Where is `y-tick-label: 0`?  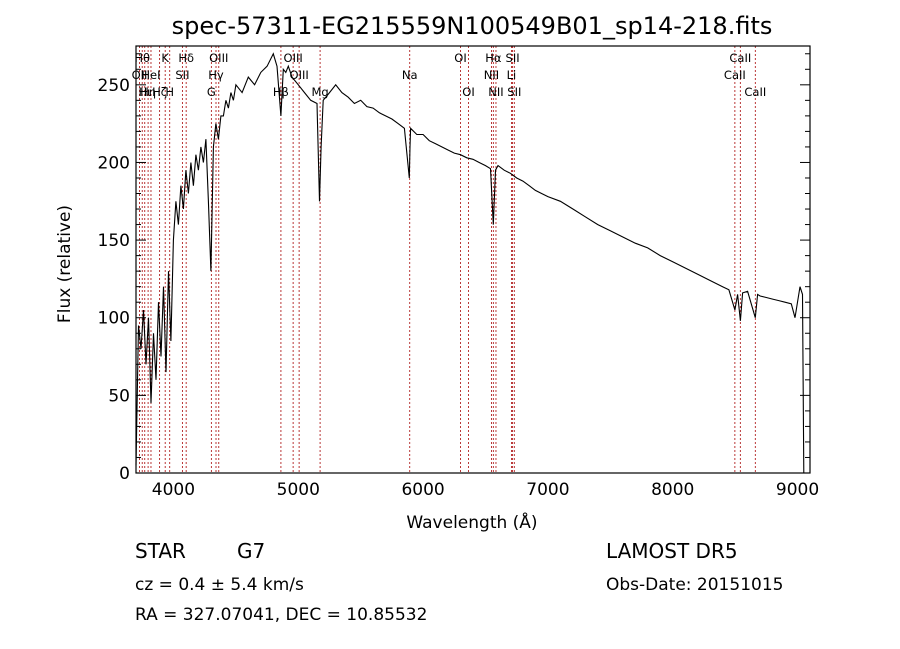
y-tick-label: 0 is located at coordinates (124, 474).